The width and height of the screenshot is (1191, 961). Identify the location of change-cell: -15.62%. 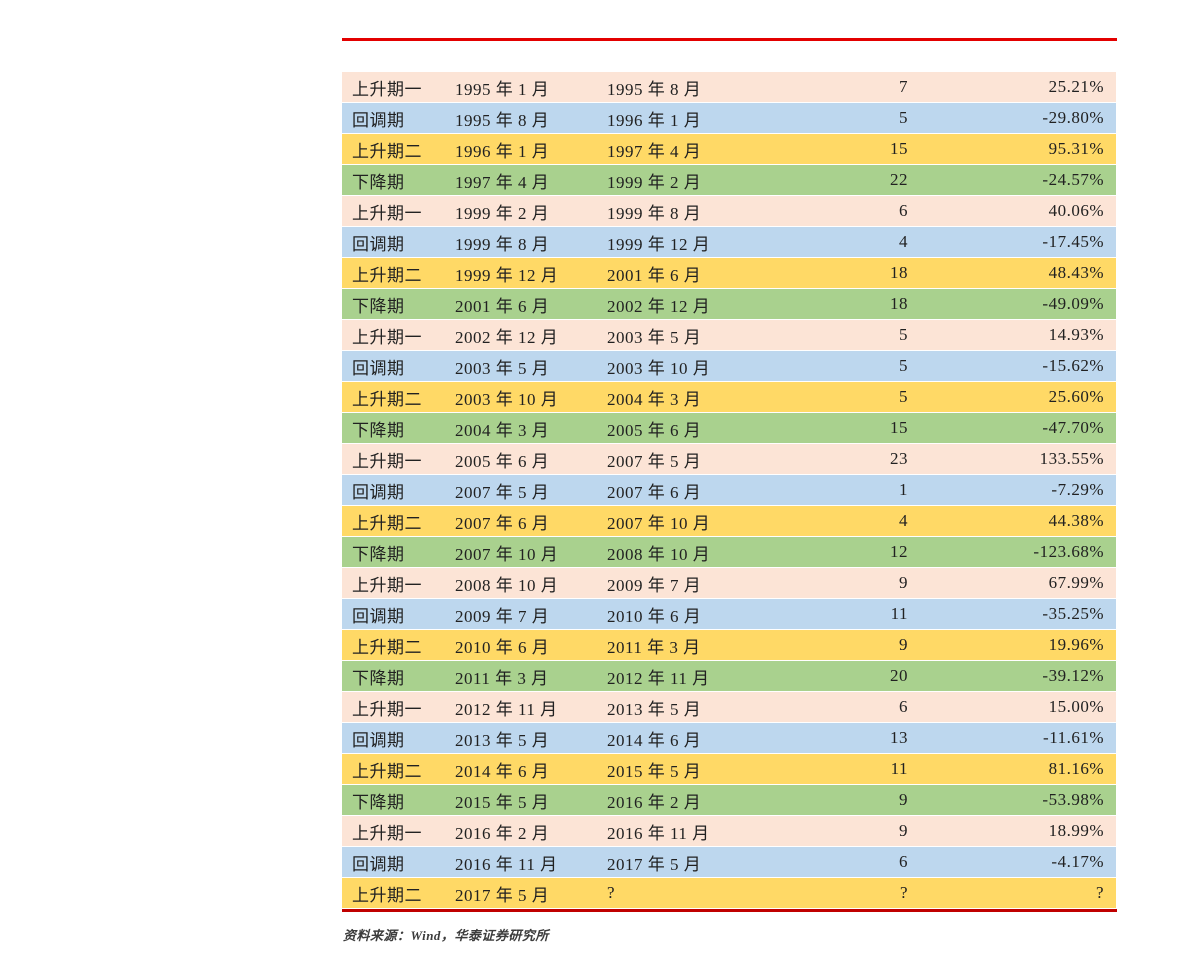
(1073, 365).